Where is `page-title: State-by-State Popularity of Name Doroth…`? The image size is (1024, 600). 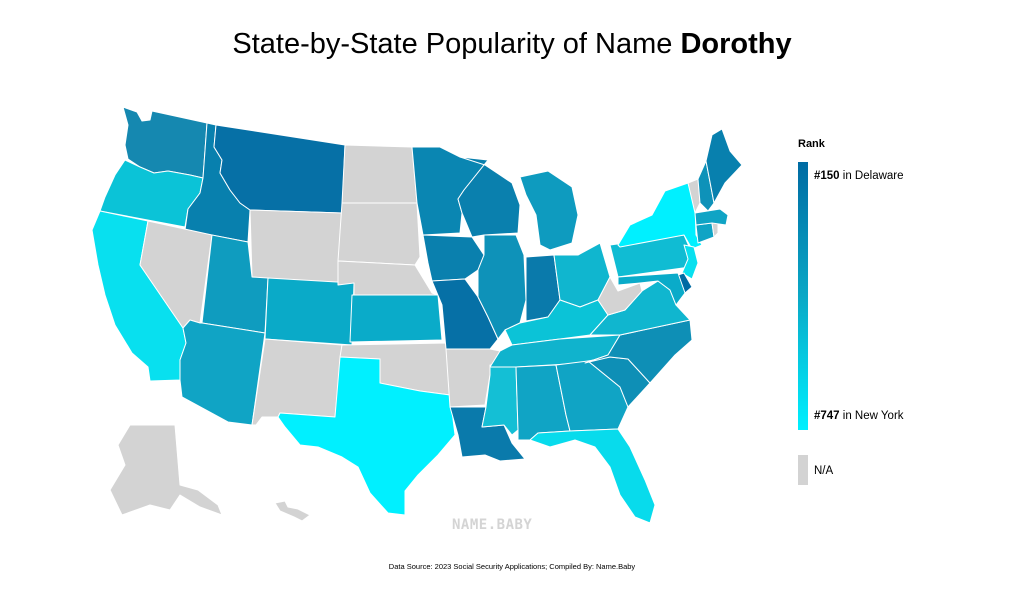
page-title: State-by-State Popularity of Name Doroth… is located at coordinates (512, 44).